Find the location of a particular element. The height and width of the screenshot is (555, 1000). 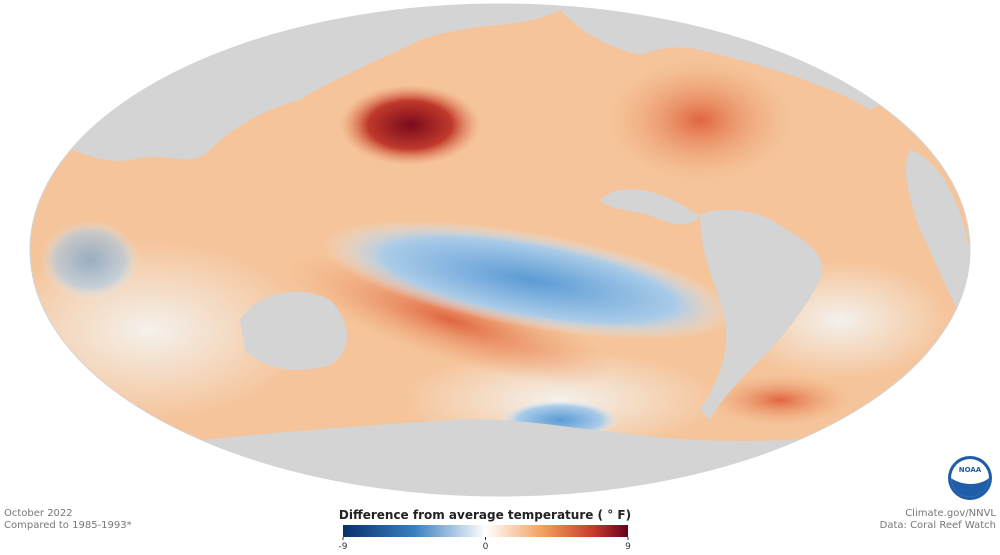

baseline: Compared to 1985-1993* is located at coordinates (68, 525).